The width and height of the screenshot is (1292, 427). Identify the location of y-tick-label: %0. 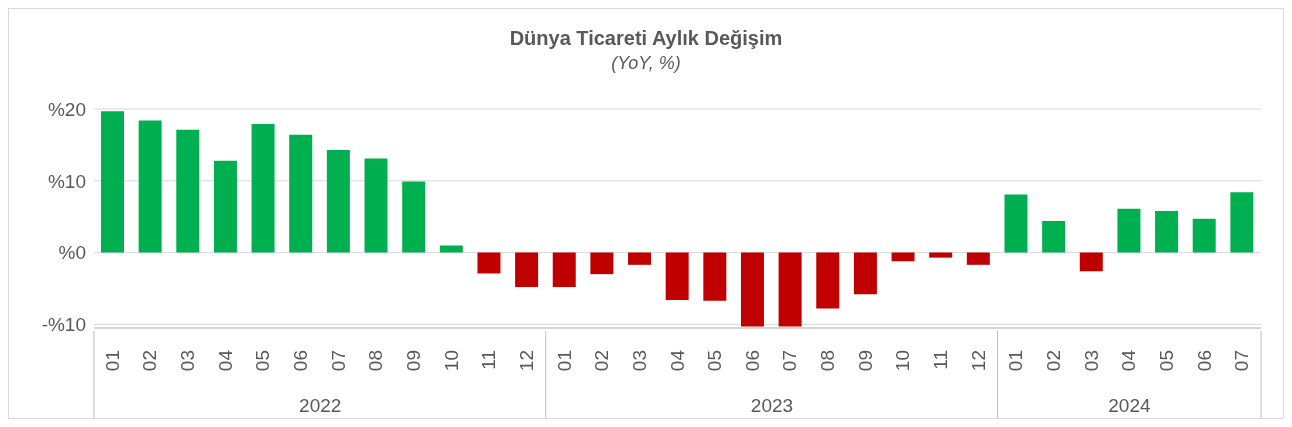
(72, 253).